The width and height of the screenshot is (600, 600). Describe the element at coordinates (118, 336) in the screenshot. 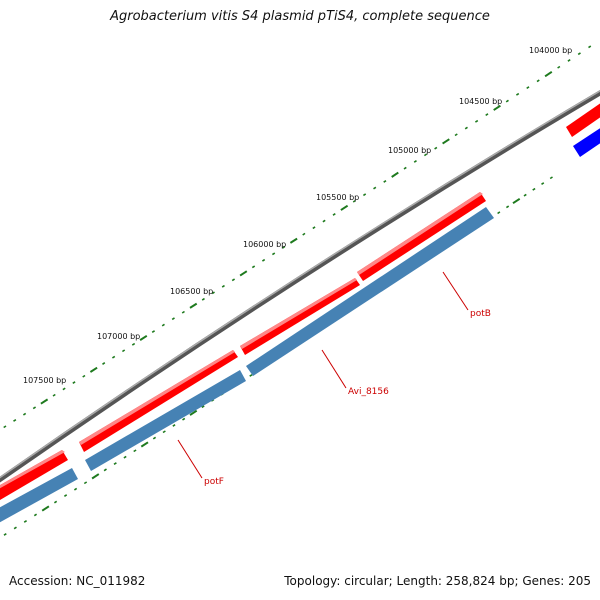

I see `scale-label: 107000 bp` at that location.